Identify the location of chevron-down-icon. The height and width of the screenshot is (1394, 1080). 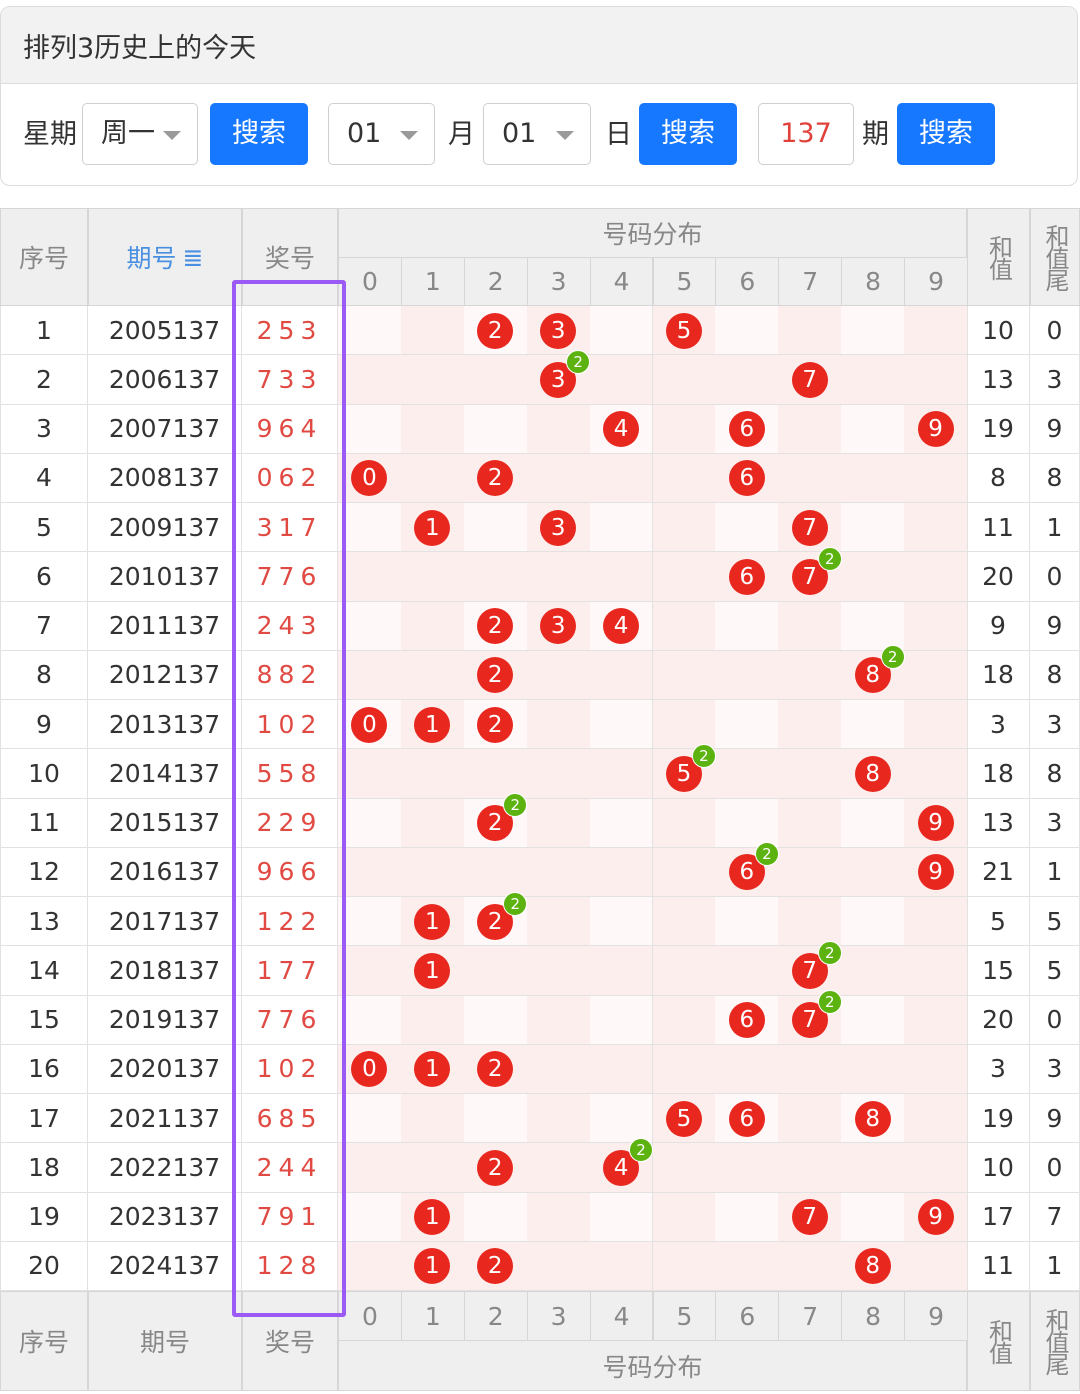
(565, 135).